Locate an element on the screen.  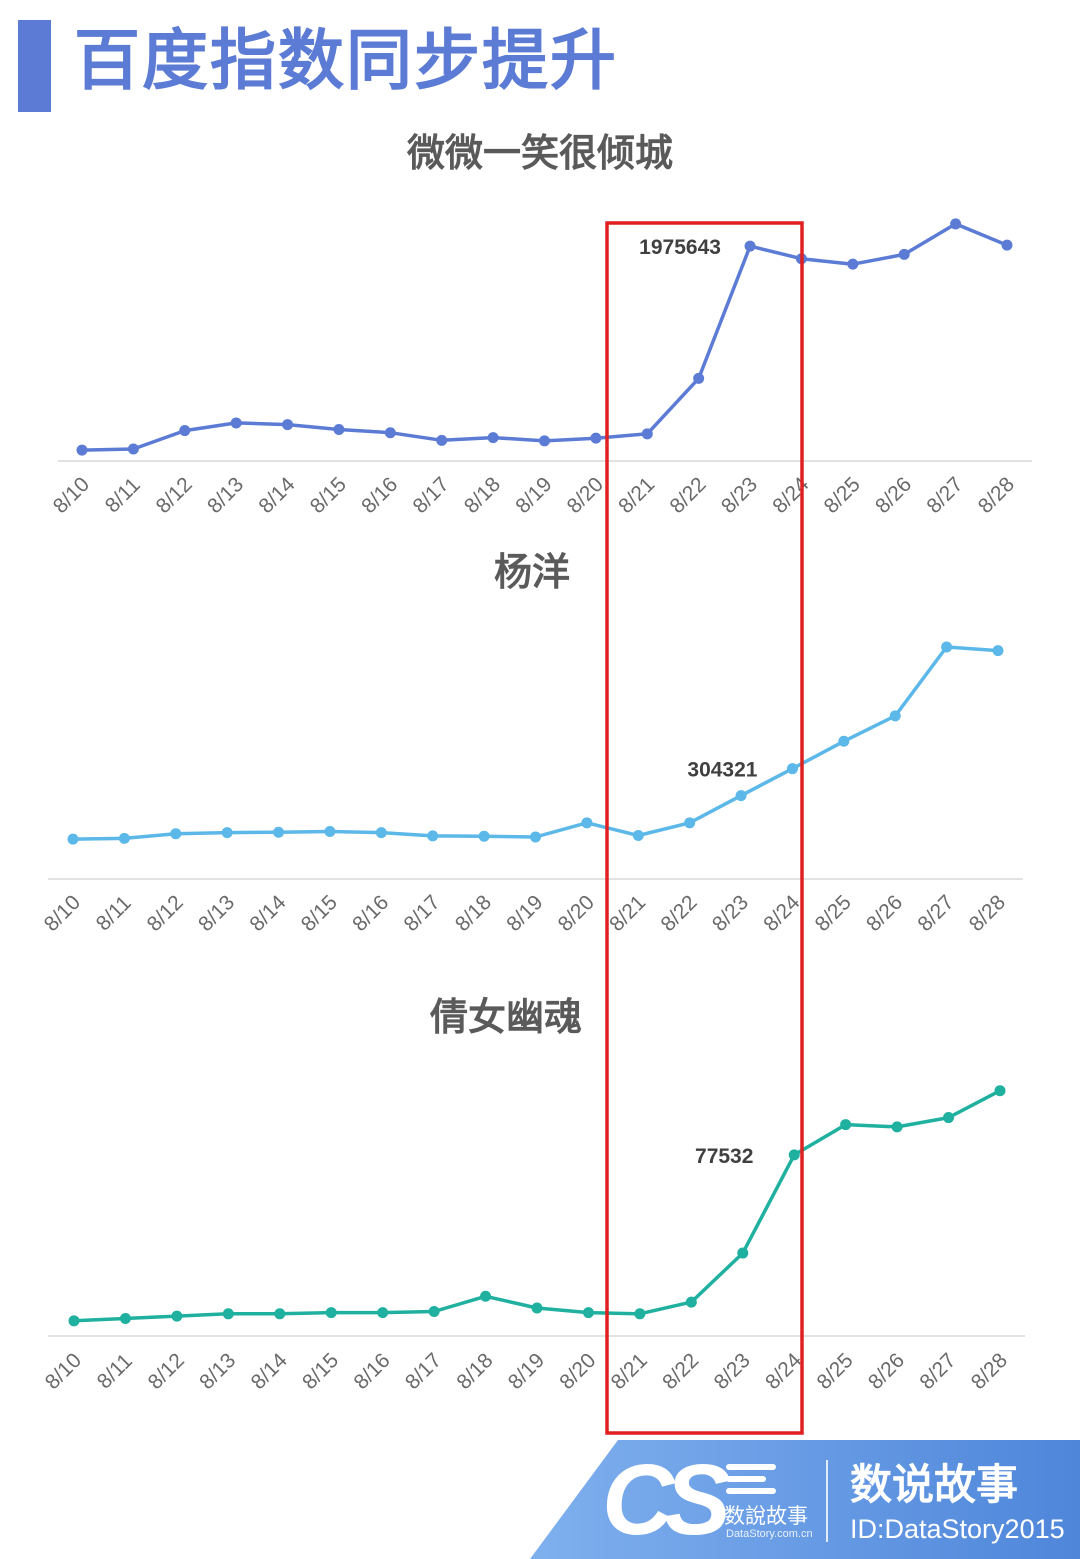
x-tick-label: 8/23 is located at coordinates (730, 913).